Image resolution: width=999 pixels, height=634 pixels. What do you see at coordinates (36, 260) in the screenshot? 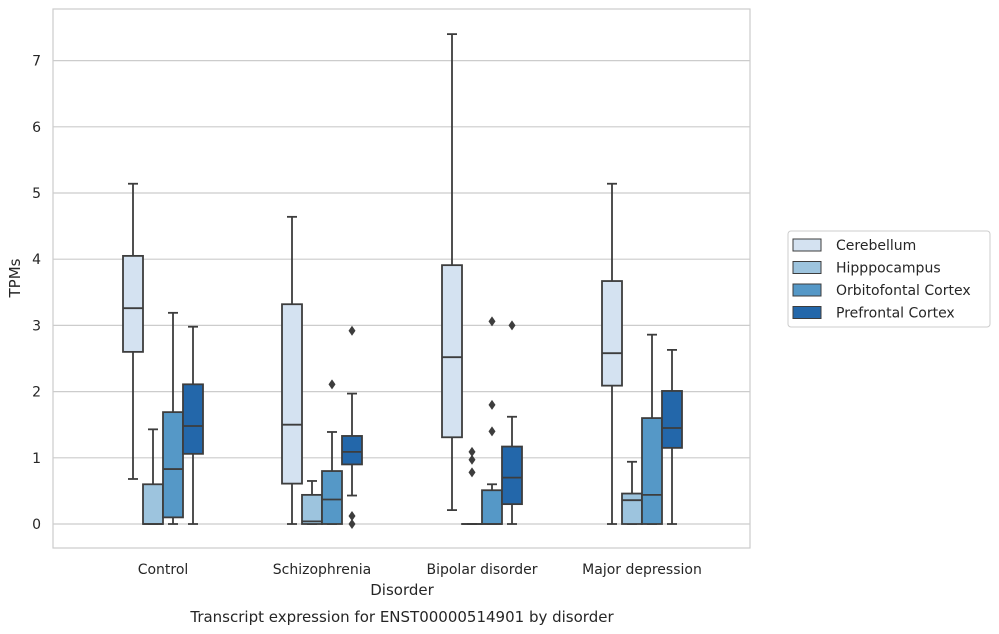
I see `y-tick-label: 4` at bounding box center [36, 260].